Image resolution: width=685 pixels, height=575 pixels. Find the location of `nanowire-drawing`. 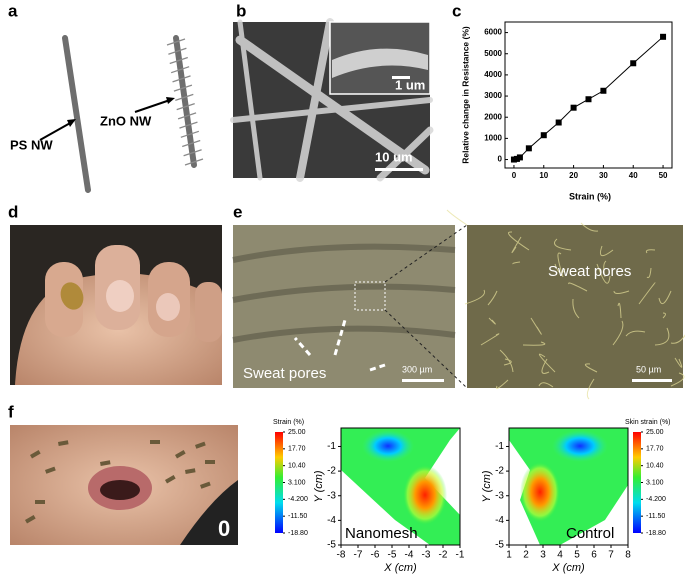

nanowire-drawing is located at coordinates (121, 114).